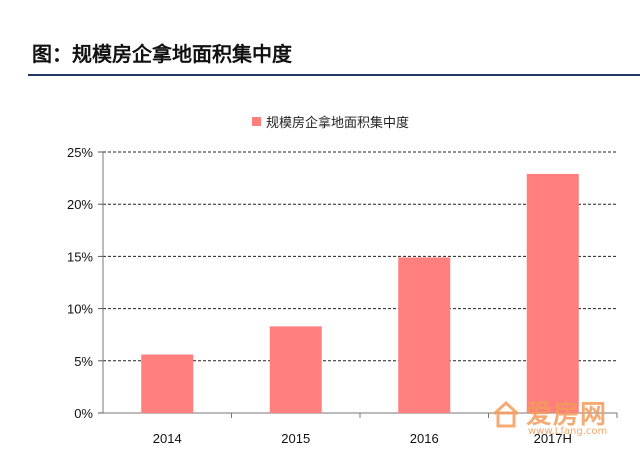 The height and width of the screenshot is (450, 640). I want to click on x-tick-label: 2015, so click(295, 438).